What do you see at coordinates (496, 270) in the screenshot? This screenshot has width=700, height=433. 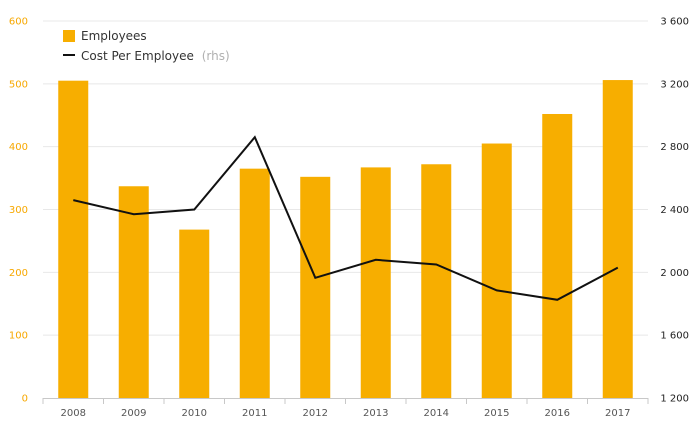 I see `bar-employees-2015` at bounding box center [496, 270].